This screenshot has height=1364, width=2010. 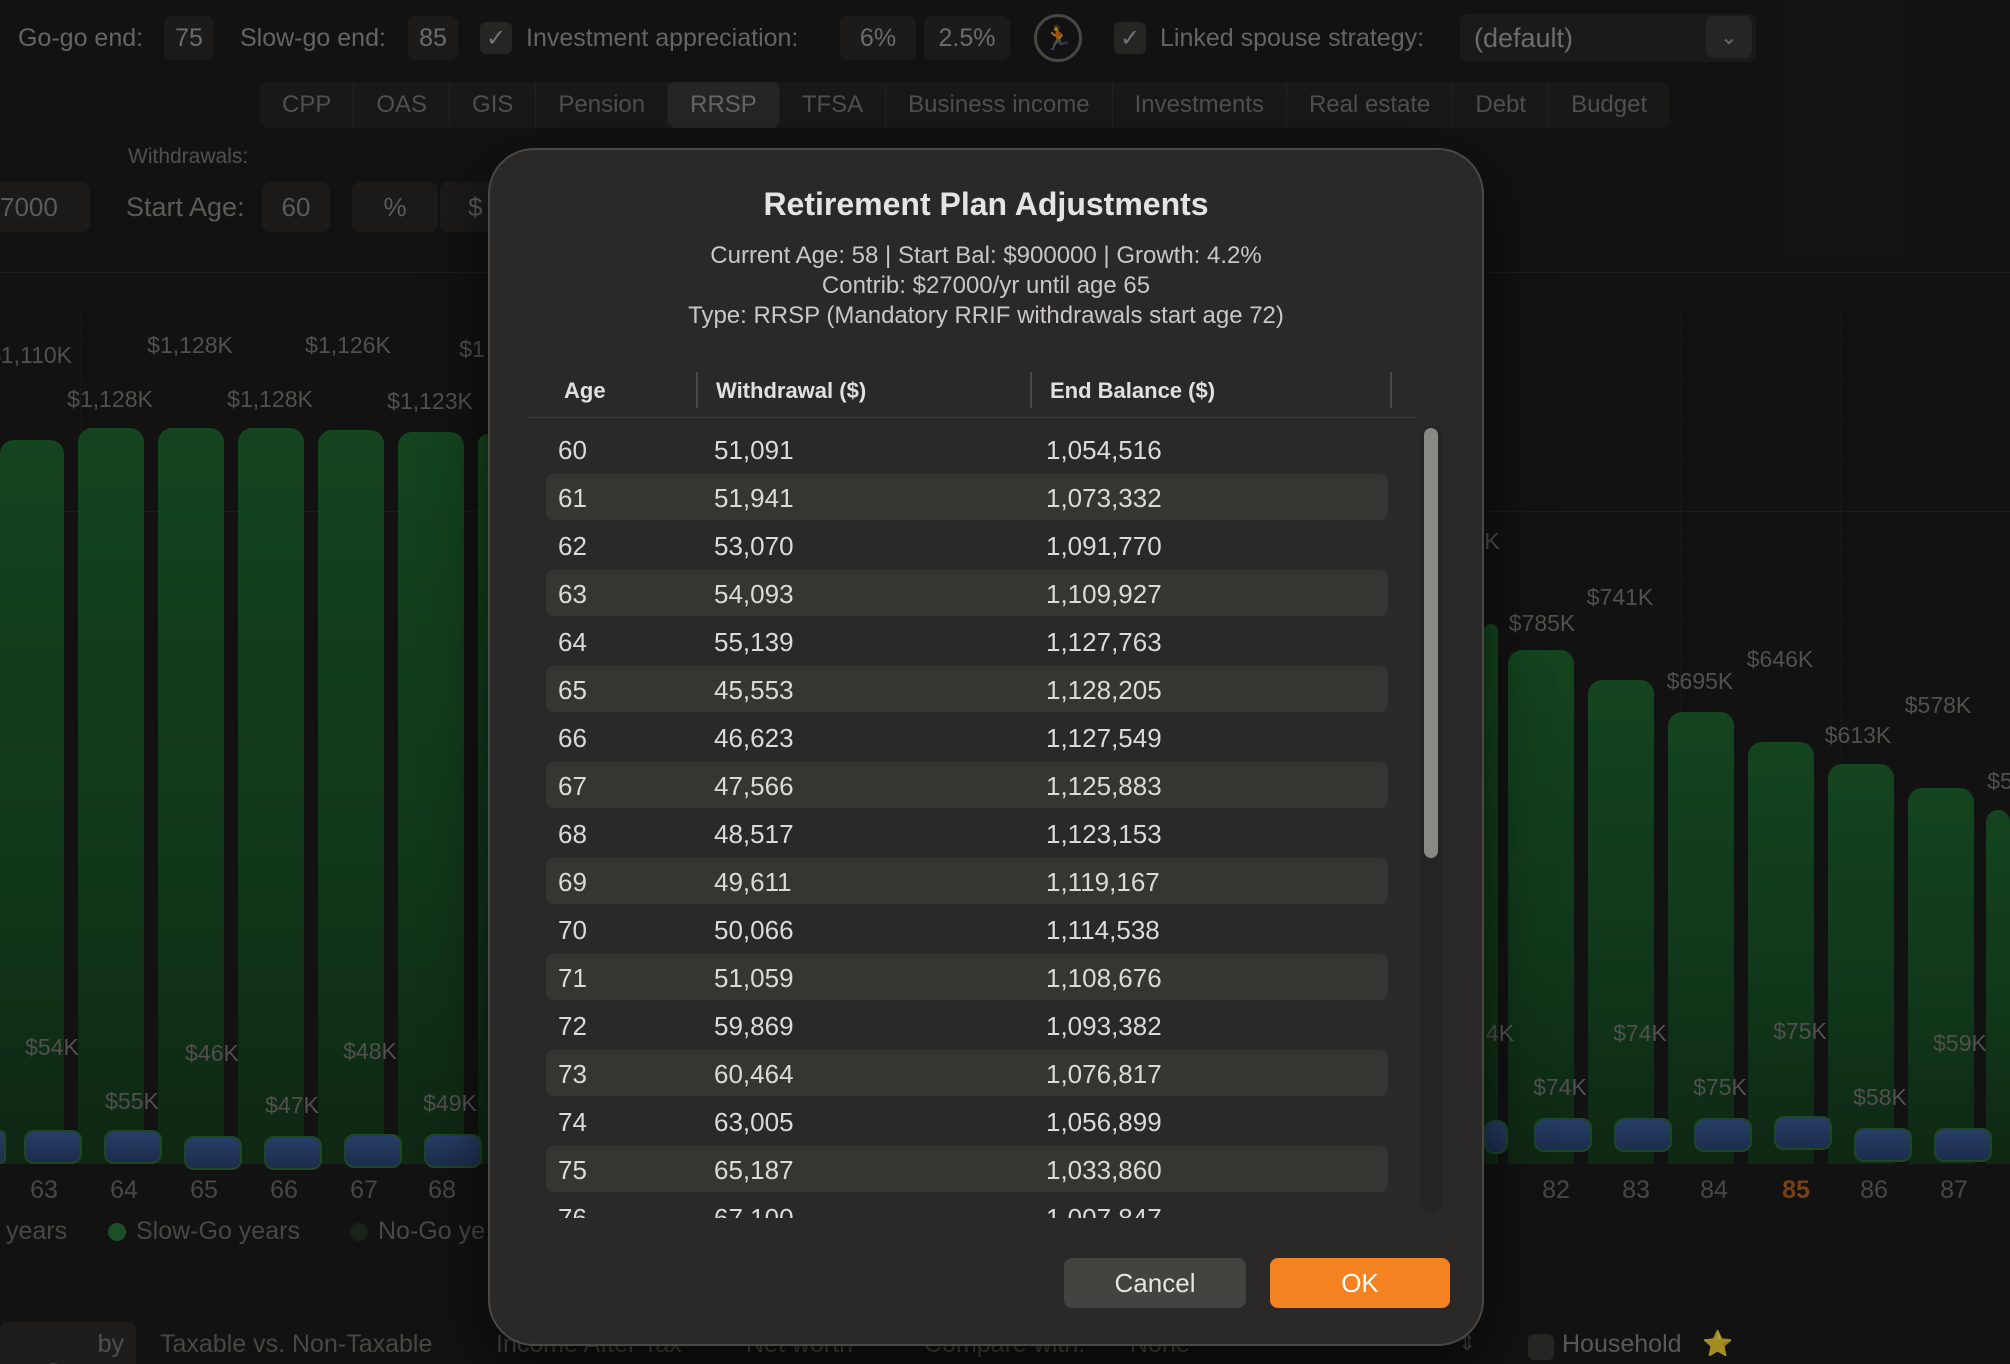 I want to click on x-axis-label: 87, so click(x=1954, y=1190).